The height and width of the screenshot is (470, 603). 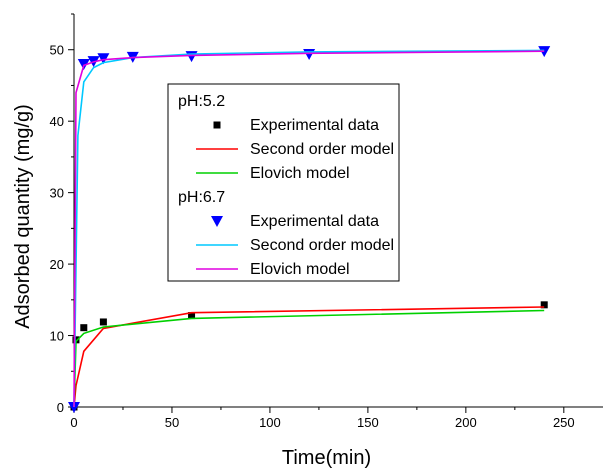 What do you see at coordinates (57, 50) in the screenshot?
I see `y-tick-label: 50` at bounding box center [57, 50].